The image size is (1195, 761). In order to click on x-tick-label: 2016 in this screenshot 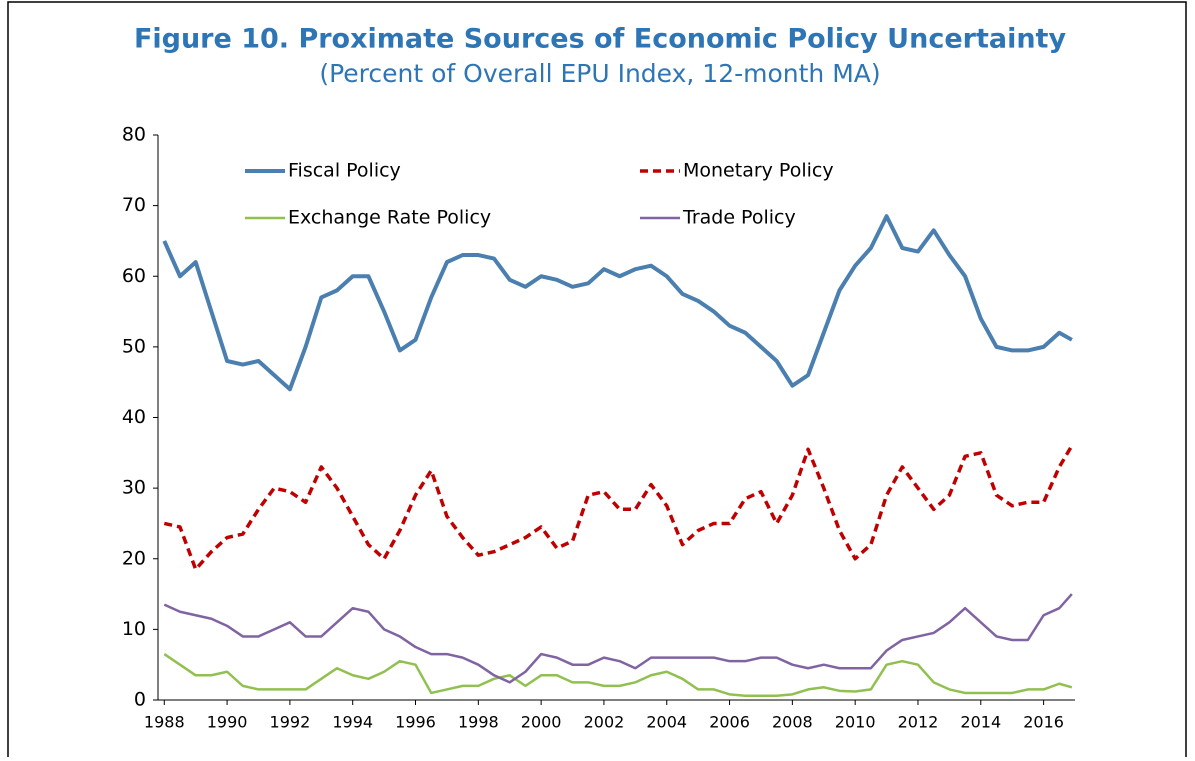, I will do `click(1043, 722)`.